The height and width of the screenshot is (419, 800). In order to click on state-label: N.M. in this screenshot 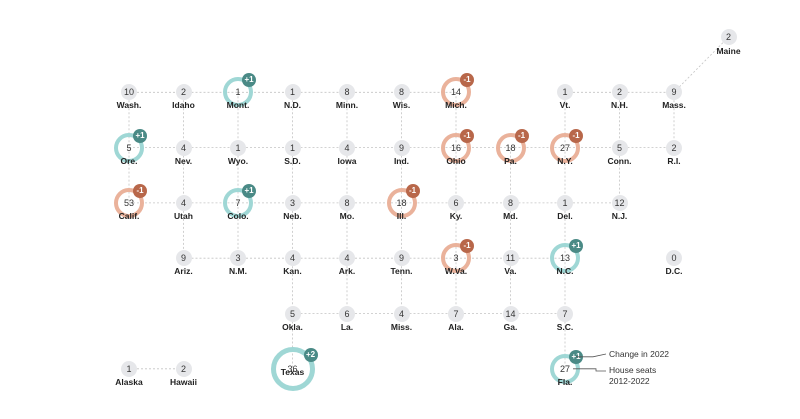, I will do `click(238, 271)`.